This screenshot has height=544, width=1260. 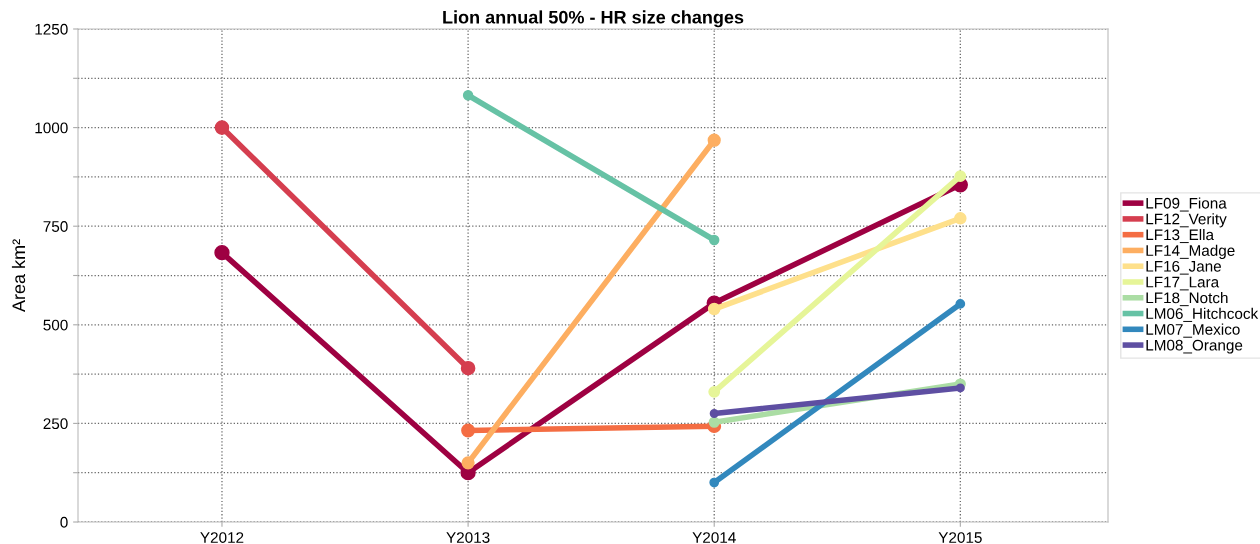 I want to click on legend-label: LF14_Madge, so click(x=1190, y=251).